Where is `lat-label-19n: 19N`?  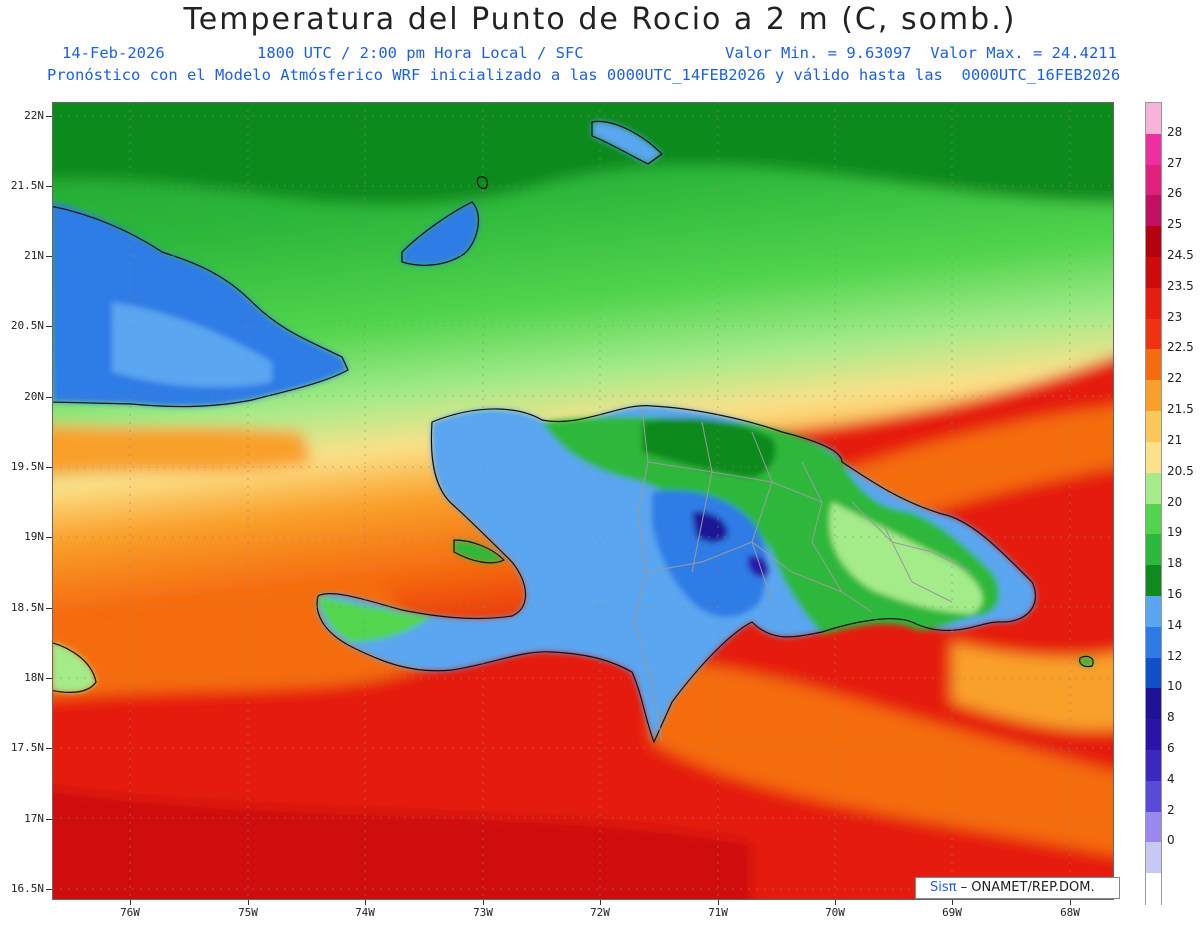 lat-label-19n: 19N is located at coordinates (34, 536).